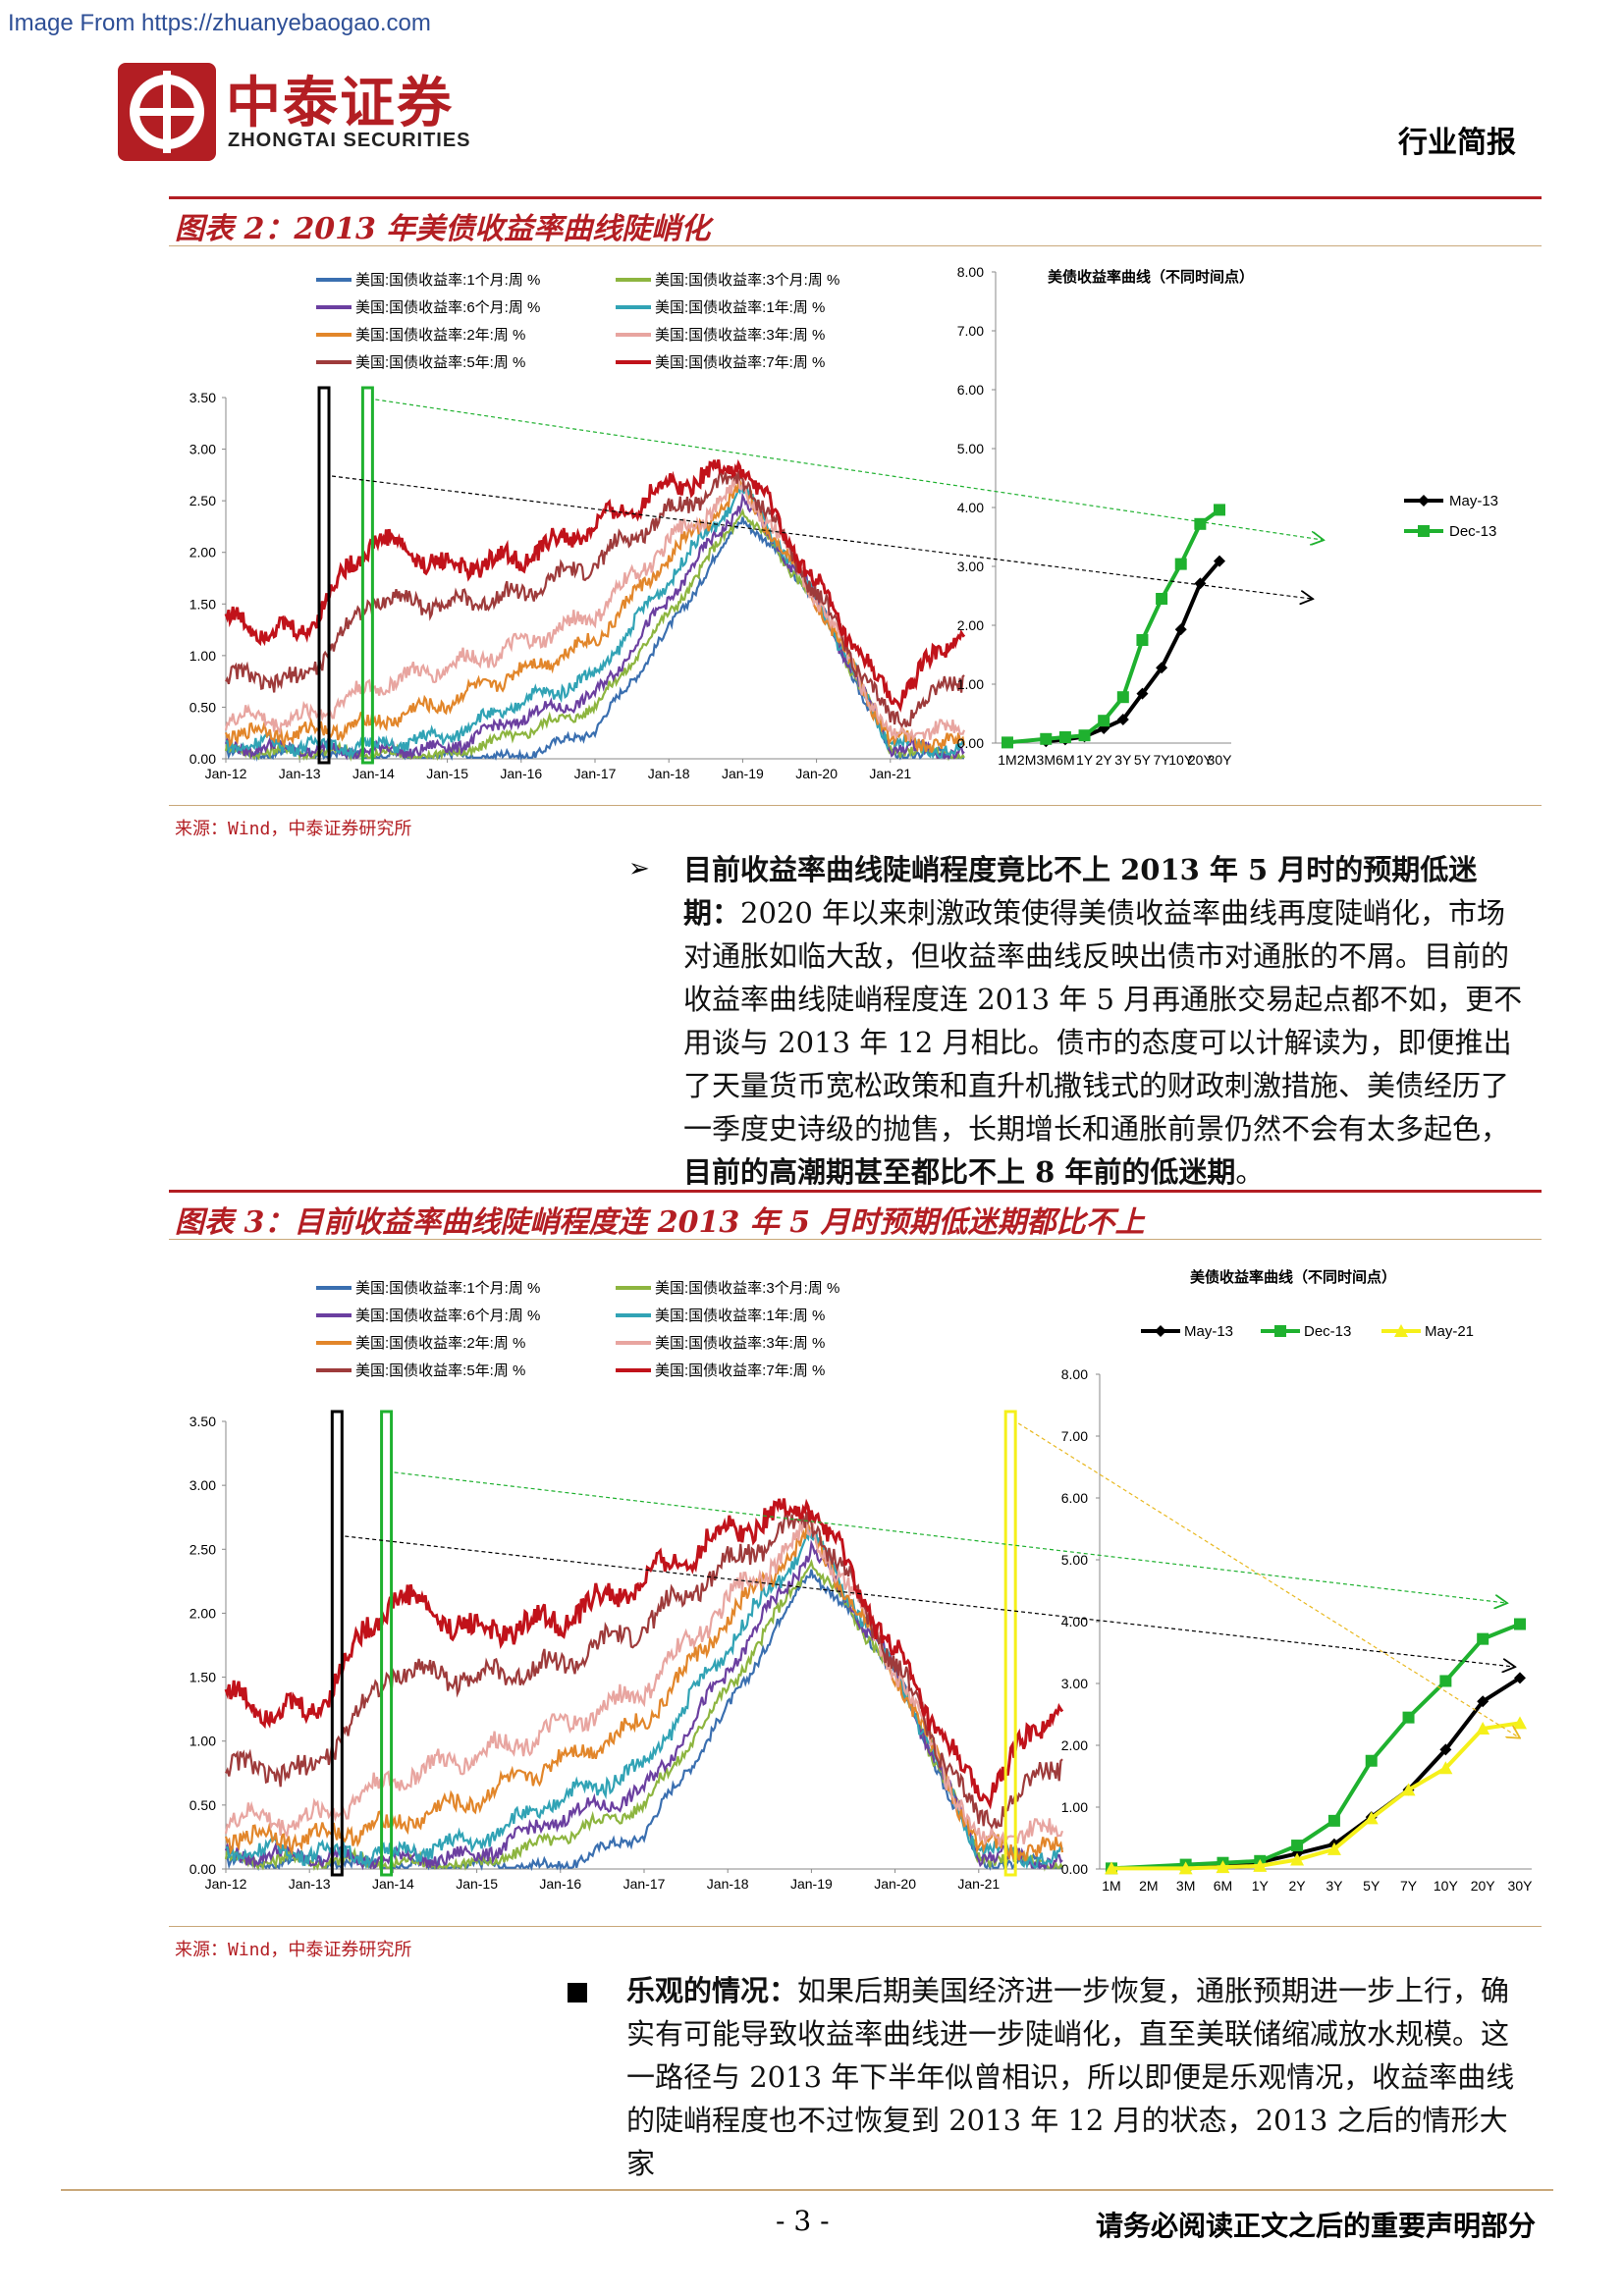 The height and width of the screenshot is (2296, 1624). I want to click on x-tick-label: Jan-14, so click(373, 773).